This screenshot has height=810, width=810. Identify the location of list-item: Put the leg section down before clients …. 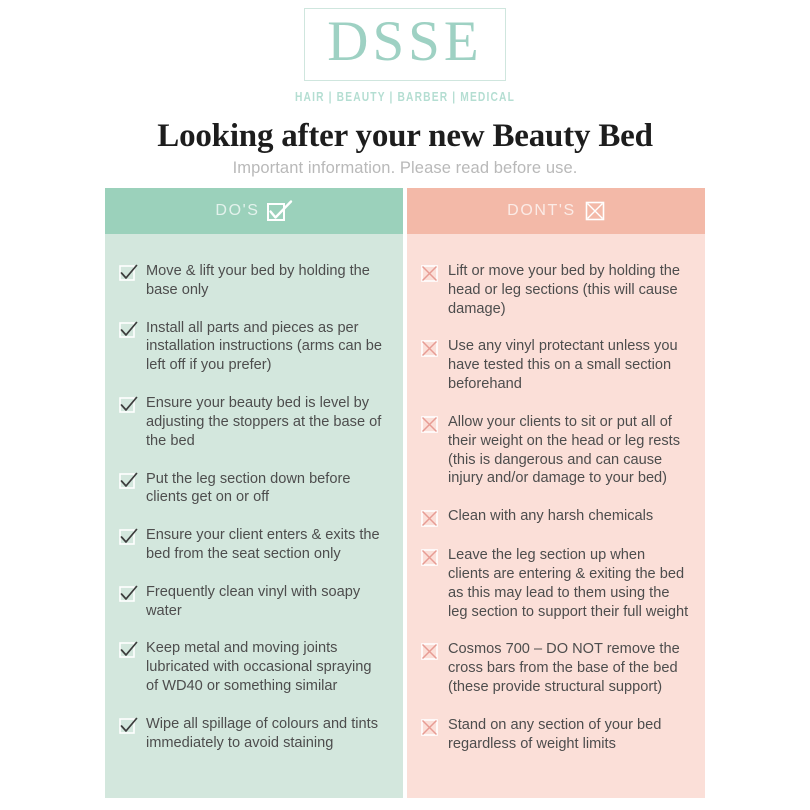
(253, 489).